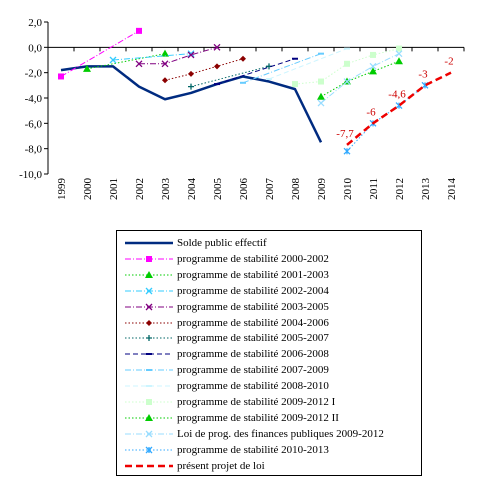 This screenshot has height=481, width=486. I want to click on legend-item: programme de stabilité 2001-2003, so click(269, 275).